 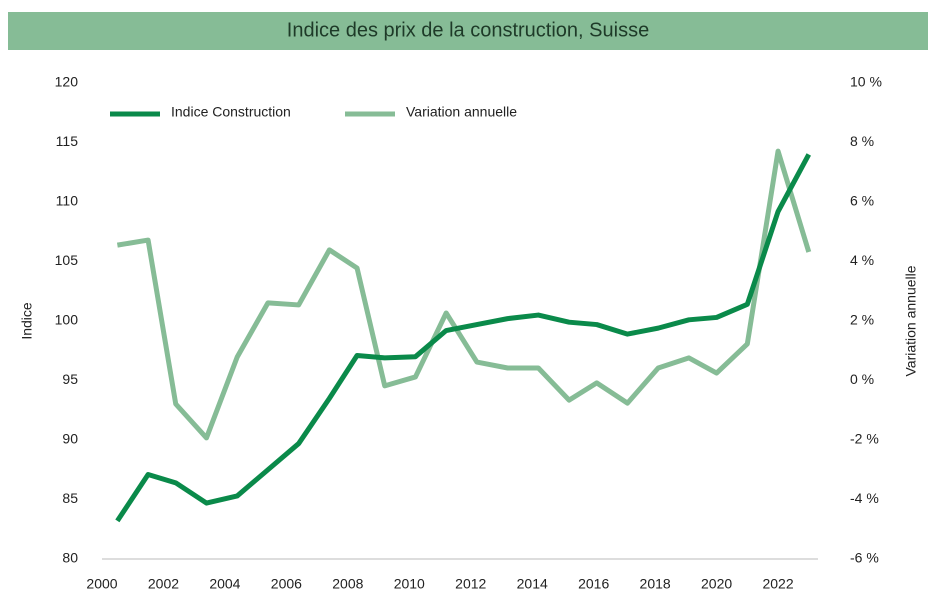 I want to click on y2-tick-label: 2 %, so click(x=862, y=320).